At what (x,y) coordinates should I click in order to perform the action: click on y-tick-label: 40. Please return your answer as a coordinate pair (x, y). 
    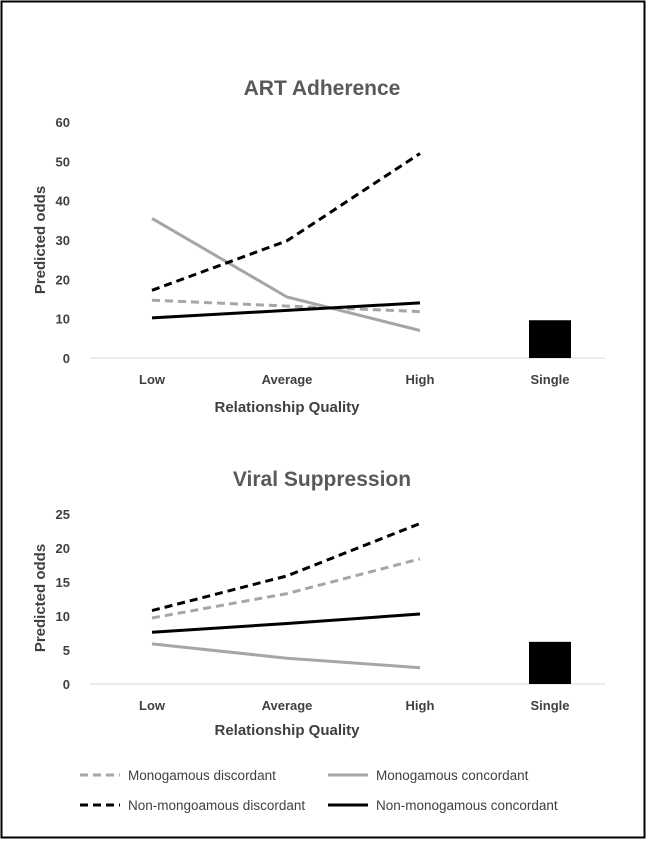
    Looking at the image, I should click on (63, 201).